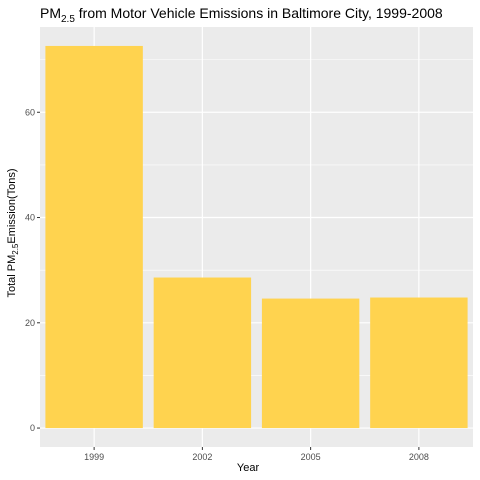 The image size is (480, 480). I want to click on x-tick-label: 2005, so click(311, 457).